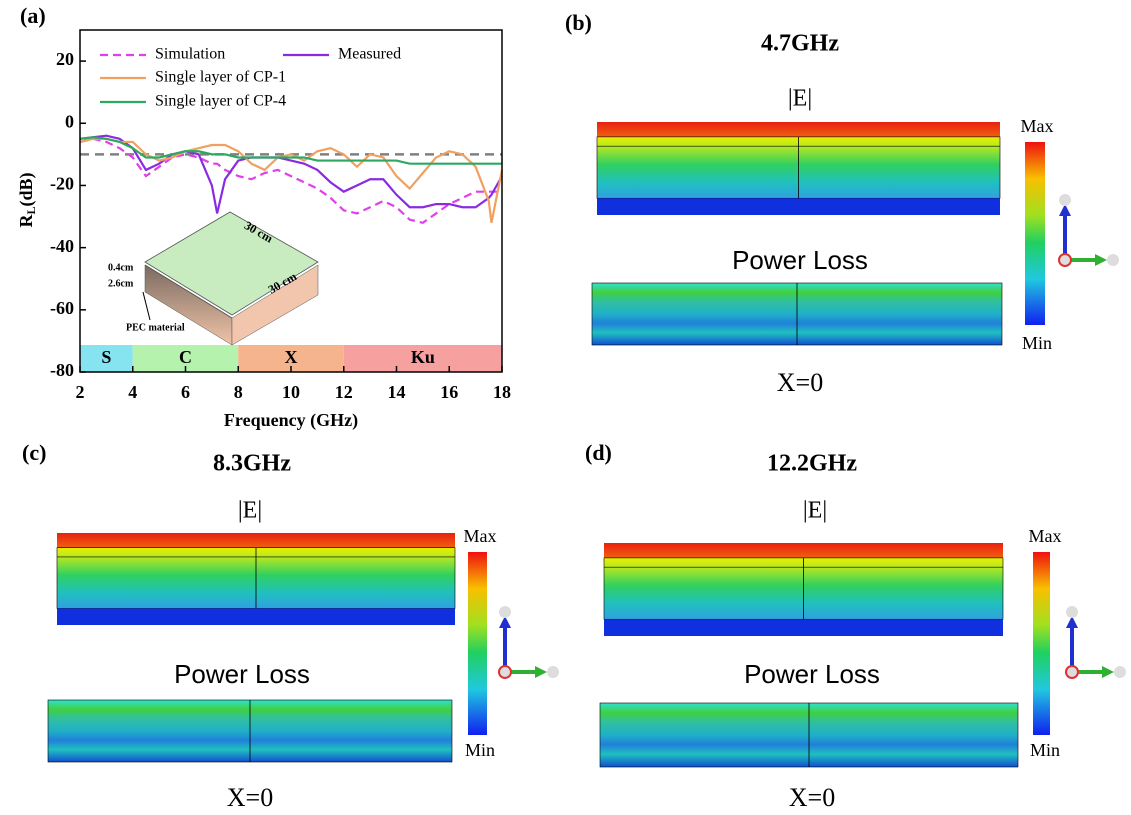  I want to click on pointer, so click(146, 306).